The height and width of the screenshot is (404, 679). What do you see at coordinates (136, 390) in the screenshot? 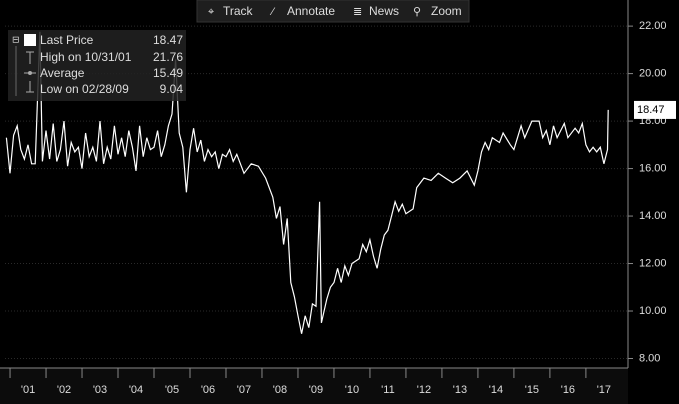
I see `x-tick-label: '04` at bounding box center [136, 390].